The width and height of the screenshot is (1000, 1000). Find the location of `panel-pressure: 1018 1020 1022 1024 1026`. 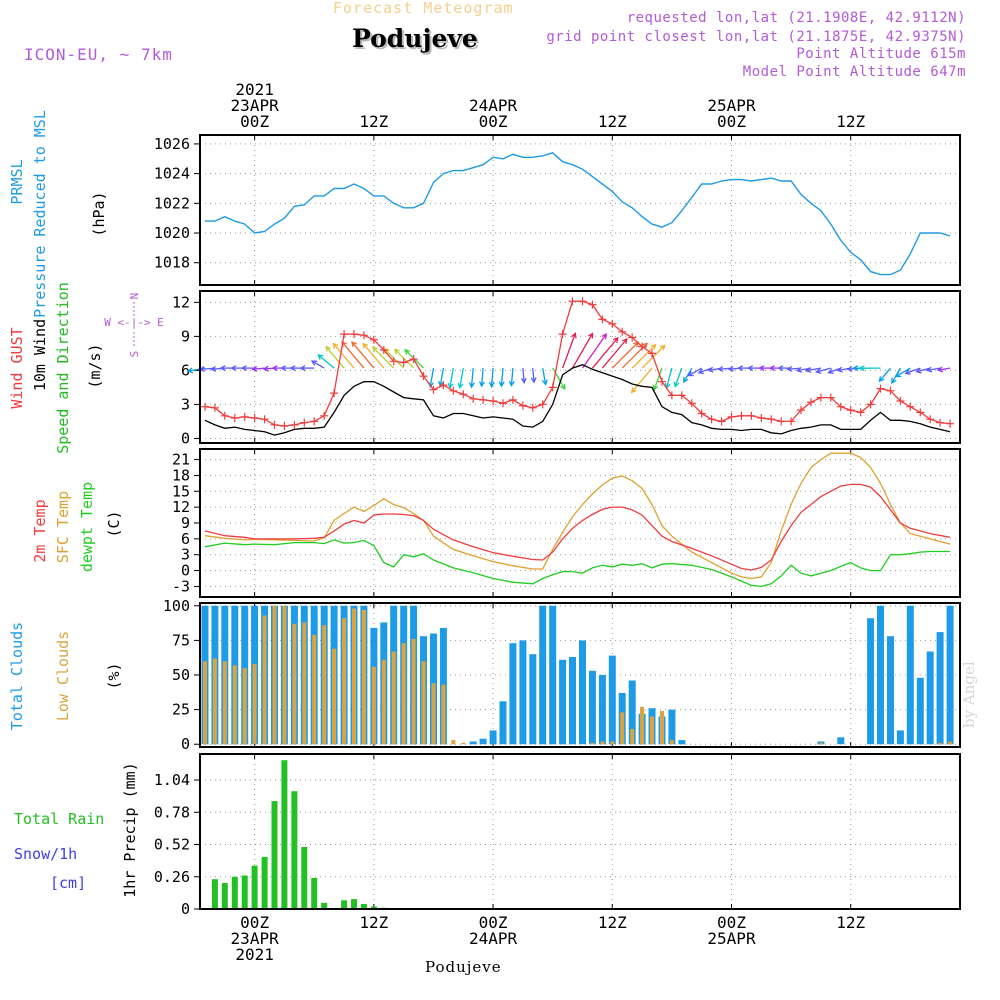

panel-pressure: 1018 1020 1022 1024 1026 is located at coordinates (557, 210).